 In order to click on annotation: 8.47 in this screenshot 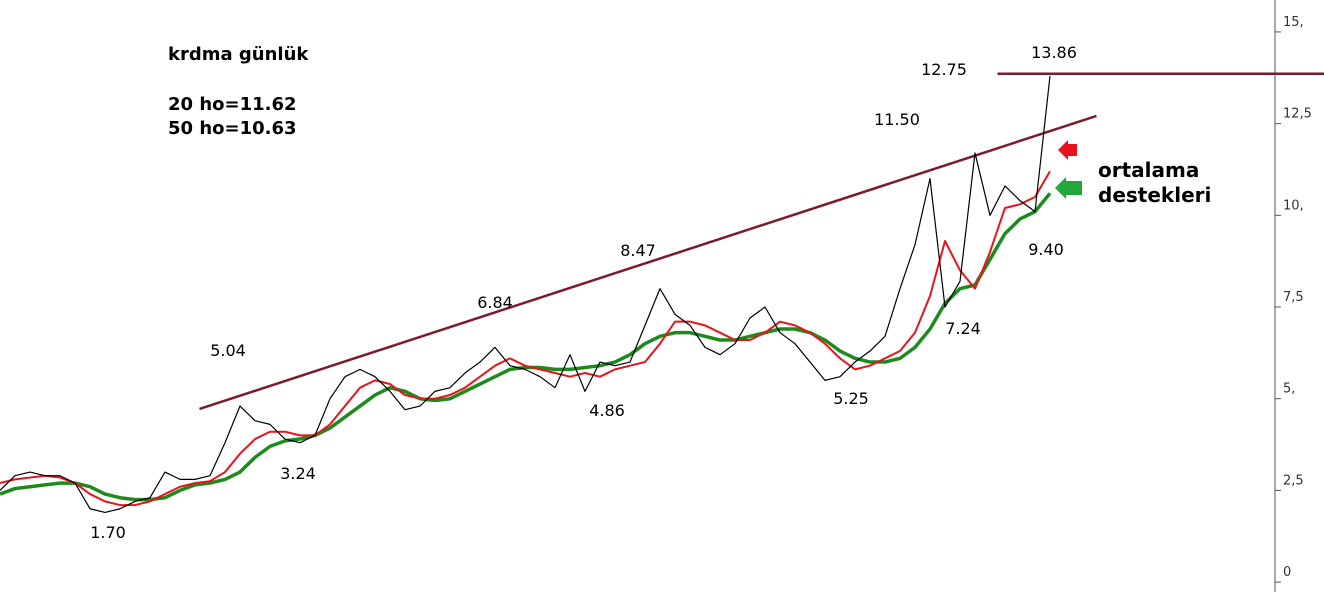, I will do `click(638, 250)`.